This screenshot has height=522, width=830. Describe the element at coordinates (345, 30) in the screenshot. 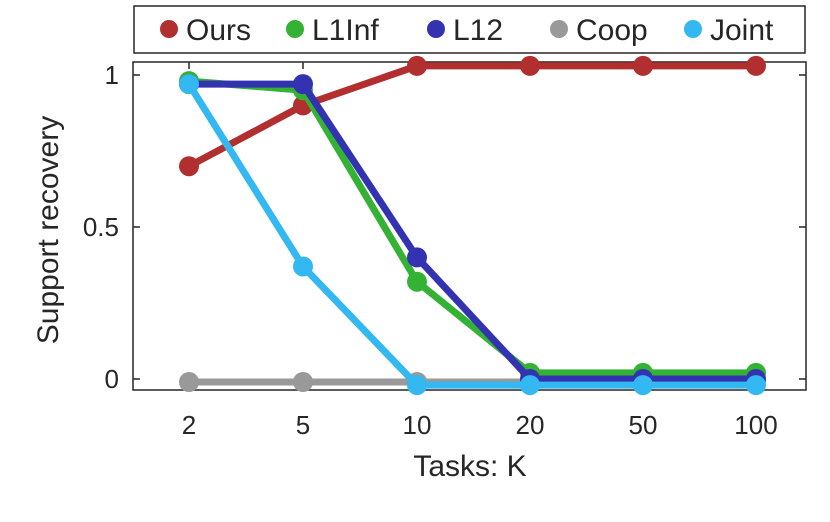

I see `legend-label: L1Inf` at that location.